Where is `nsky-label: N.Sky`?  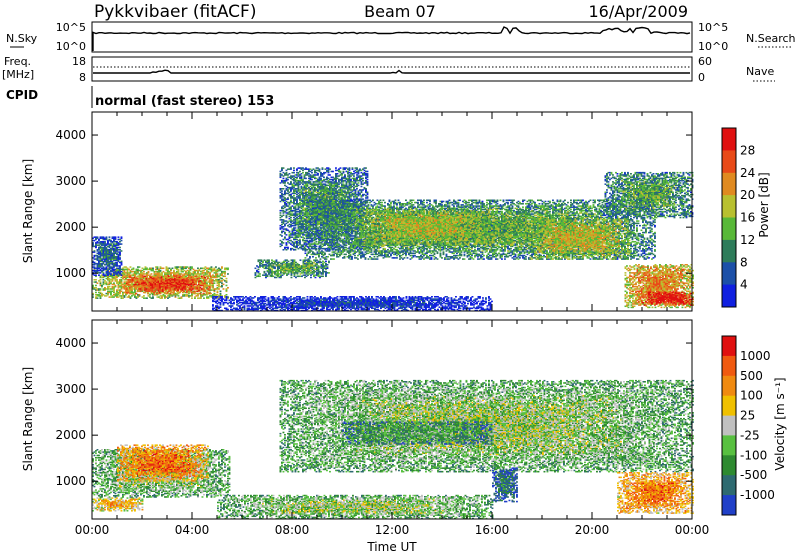 nsky-label: N.Sky is located at coordinates (22, 38).